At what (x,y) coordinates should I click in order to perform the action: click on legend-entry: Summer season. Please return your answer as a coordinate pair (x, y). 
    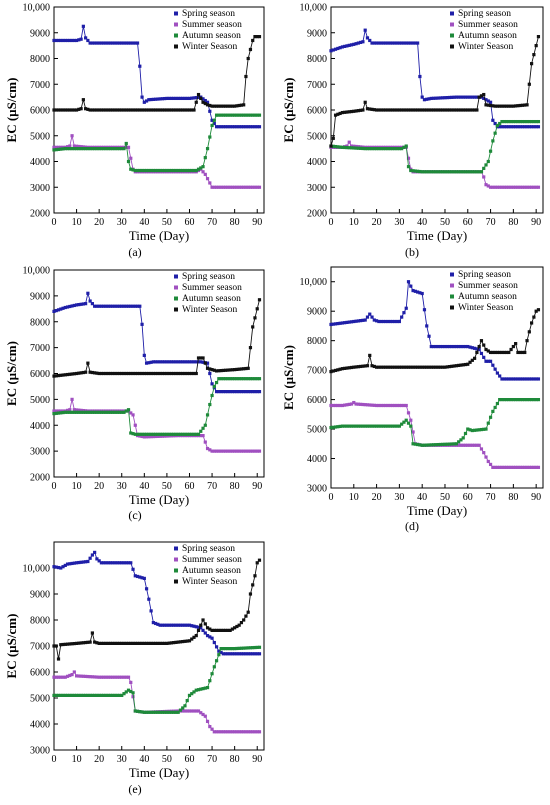
    Looking at the image, I should click on (212, 288).